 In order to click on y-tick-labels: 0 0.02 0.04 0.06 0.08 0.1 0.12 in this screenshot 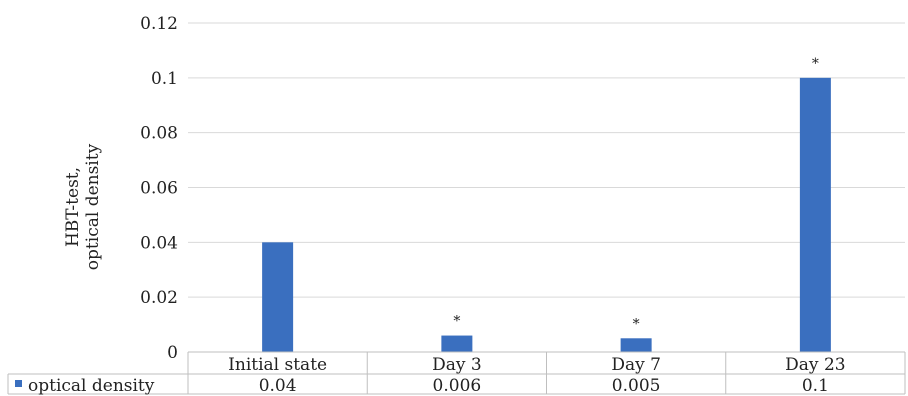, I will do `click(159, 188)`.